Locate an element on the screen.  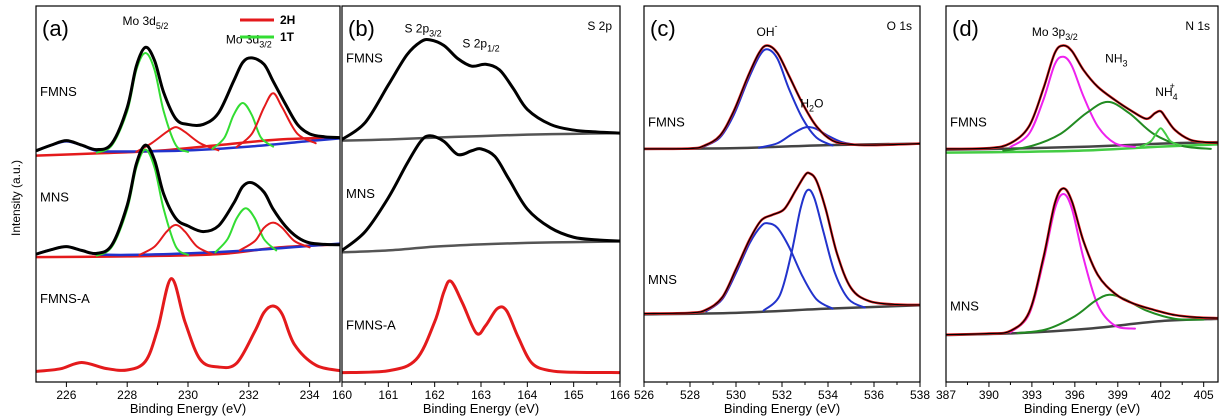
x-tick-label: 536 is located at coordinates (874, 395).